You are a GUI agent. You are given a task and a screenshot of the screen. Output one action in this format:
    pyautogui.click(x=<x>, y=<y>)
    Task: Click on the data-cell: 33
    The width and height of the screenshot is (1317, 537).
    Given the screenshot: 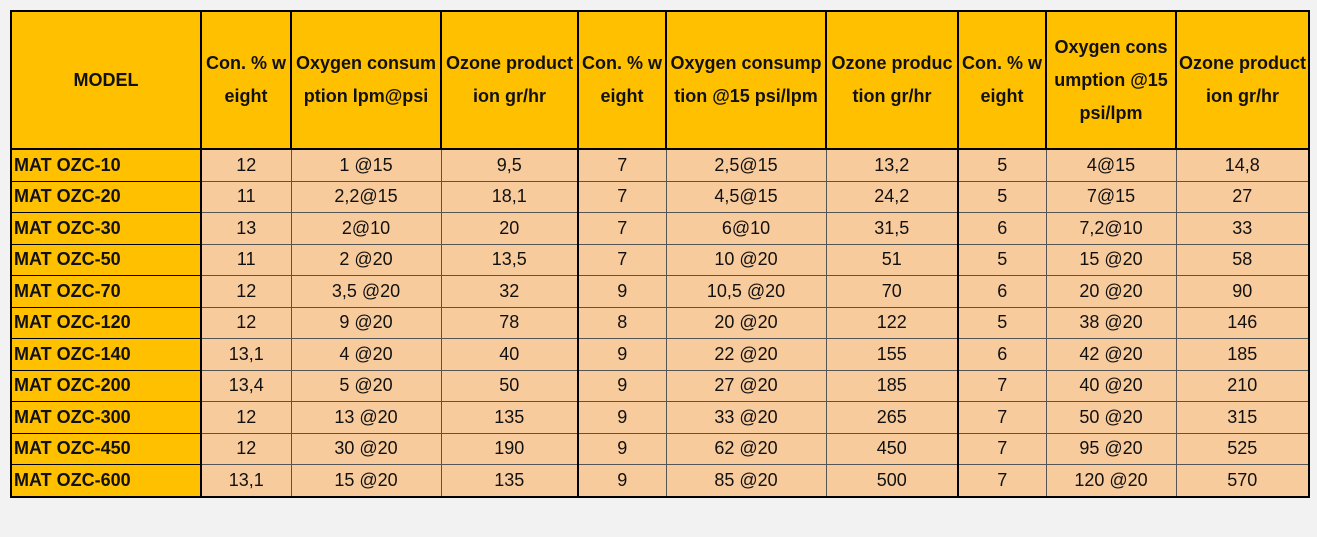 What is the action you would take?
    pyautogui.click(x=1242, y=228)
    